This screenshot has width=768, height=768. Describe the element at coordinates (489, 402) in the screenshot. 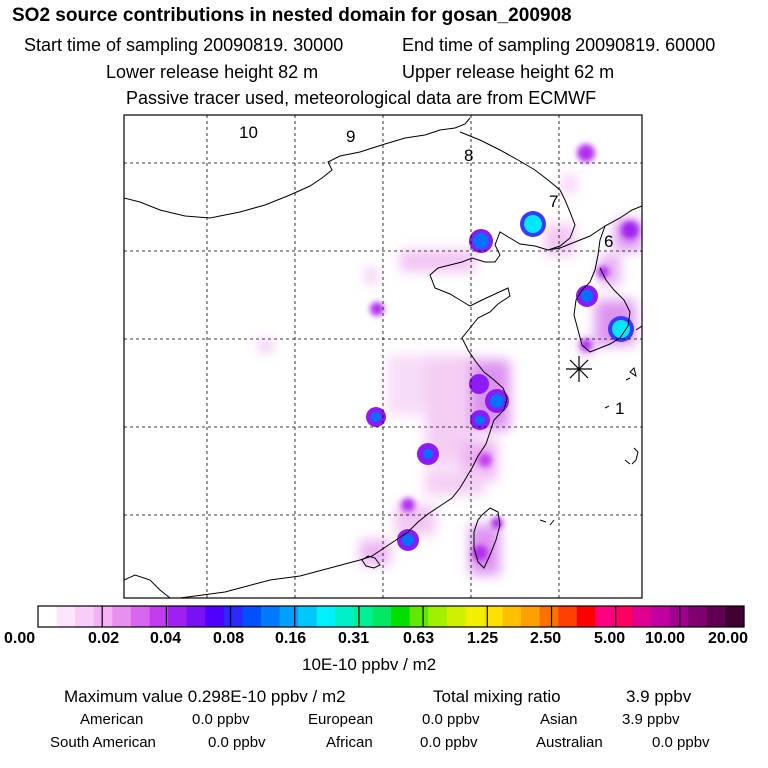

I see `hotspot-shanghai` at that location.